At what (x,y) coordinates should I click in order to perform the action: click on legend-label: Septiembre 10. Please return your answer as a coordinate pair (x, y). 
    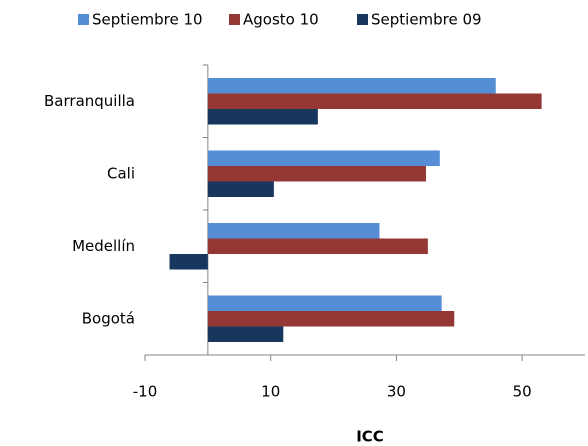
    Looking at the image, I should click on (147, 20).